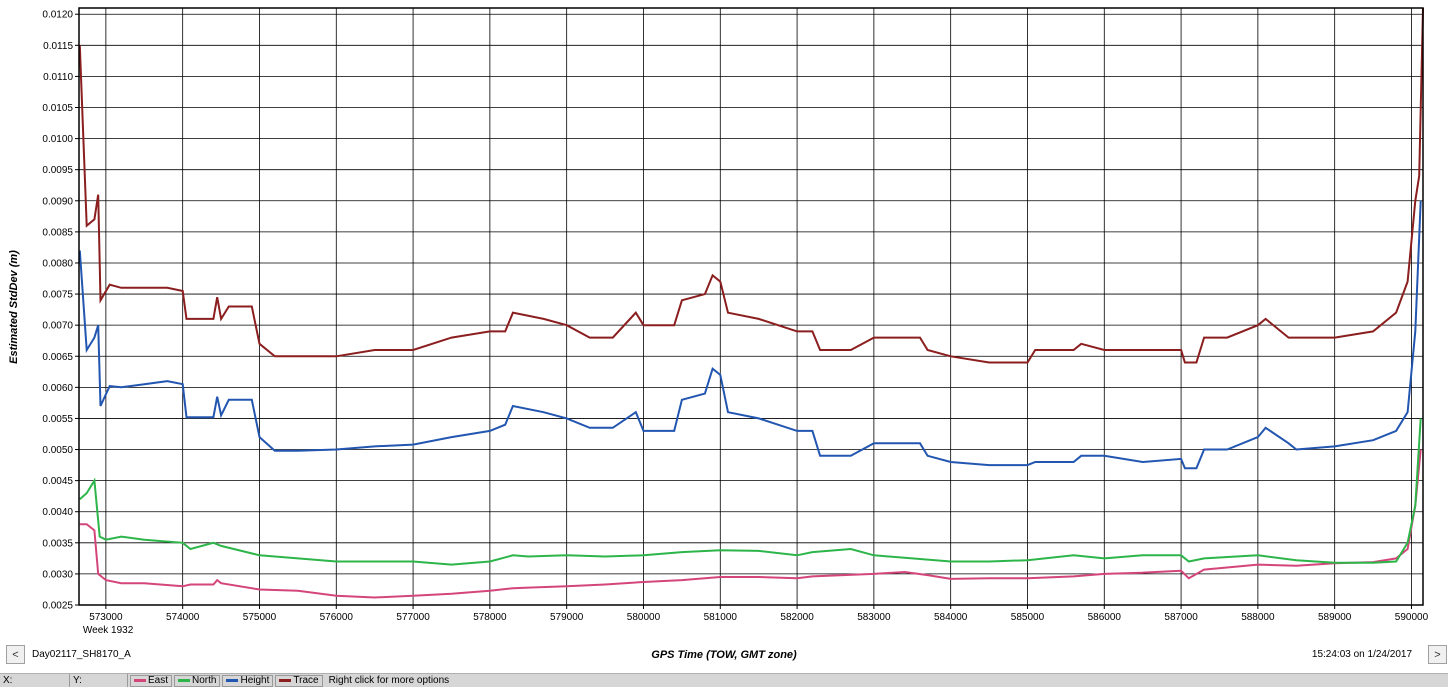 This screenshot has width=1448, height=687. Describe the element at coordinates (260, 617) in the screenshot. I see `x-tick-label: 575000` at that location.